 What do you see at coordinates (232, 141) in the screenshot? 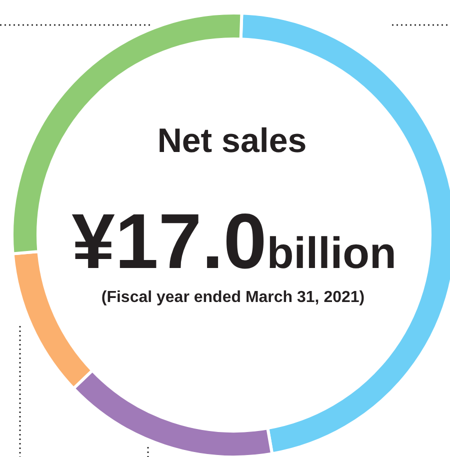
I see `text: Net sales` at bounding box center [232, 141].